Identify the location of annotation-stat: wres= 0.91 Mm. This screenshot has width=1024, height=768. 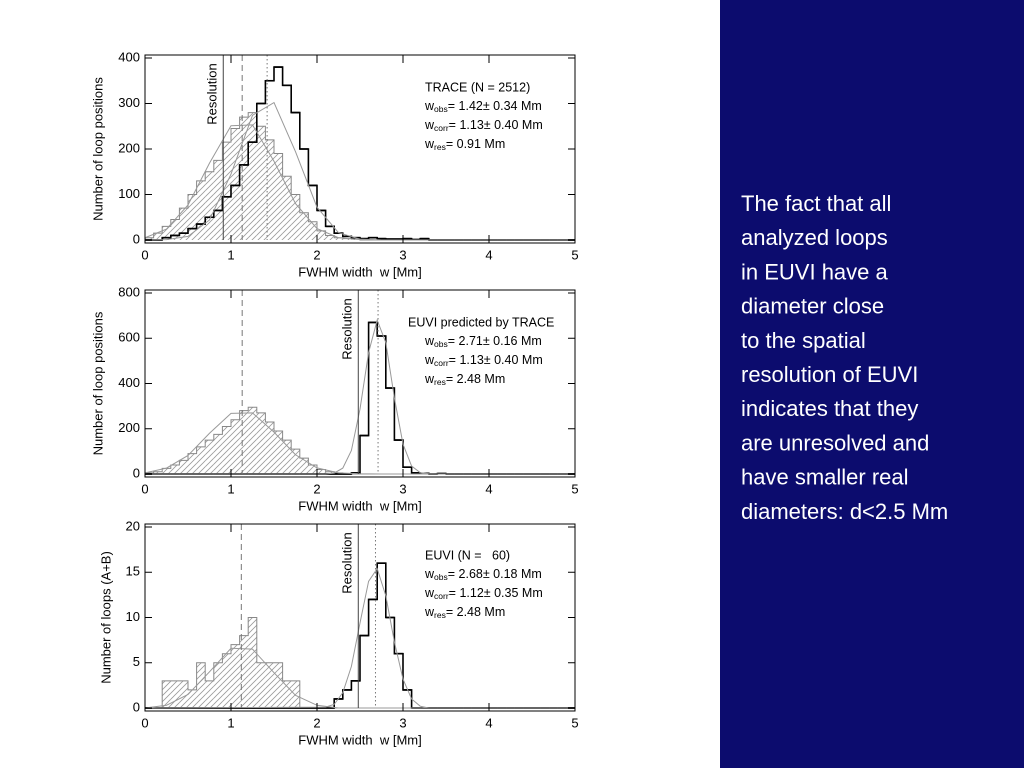
(464, 144).